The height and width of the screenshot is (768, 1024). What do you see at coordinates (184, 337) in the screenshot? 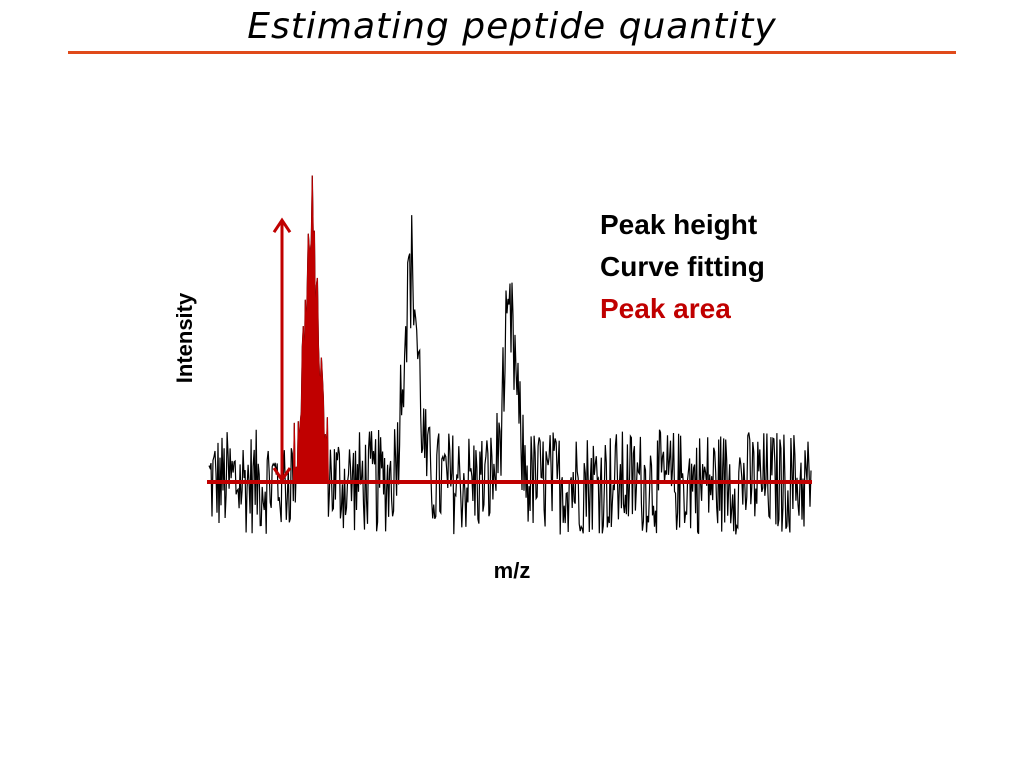
I see `y-axis-label: Intensity` at bounding box center [184, 337].